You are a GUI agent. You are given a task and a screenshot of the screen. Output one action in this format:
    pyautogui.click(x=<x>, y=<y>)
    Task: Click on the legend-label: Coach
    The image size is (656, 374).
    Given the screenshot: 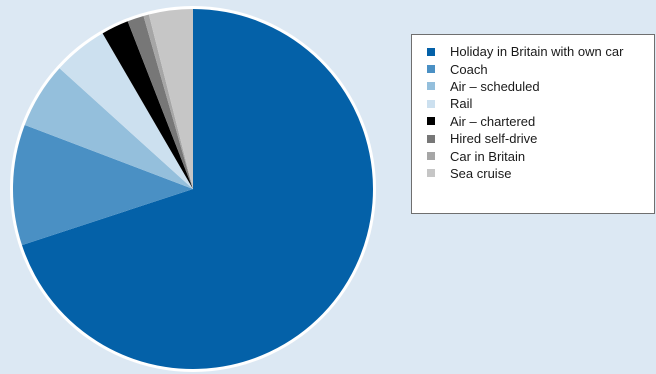 What is the action you would take?
    pyautogui.click(x=469, y=69)
    